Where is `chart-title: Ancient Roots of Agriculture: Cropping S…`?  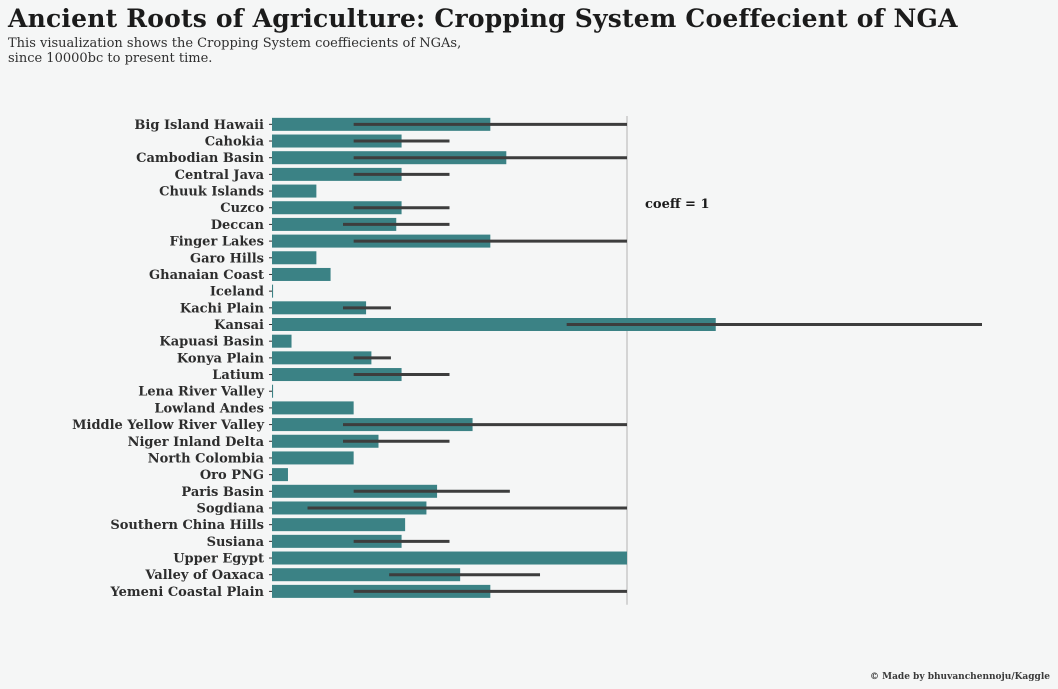 chart-title: Ancient Roots of Agriculture: Cropping S… is located at coordinates (483, 18).